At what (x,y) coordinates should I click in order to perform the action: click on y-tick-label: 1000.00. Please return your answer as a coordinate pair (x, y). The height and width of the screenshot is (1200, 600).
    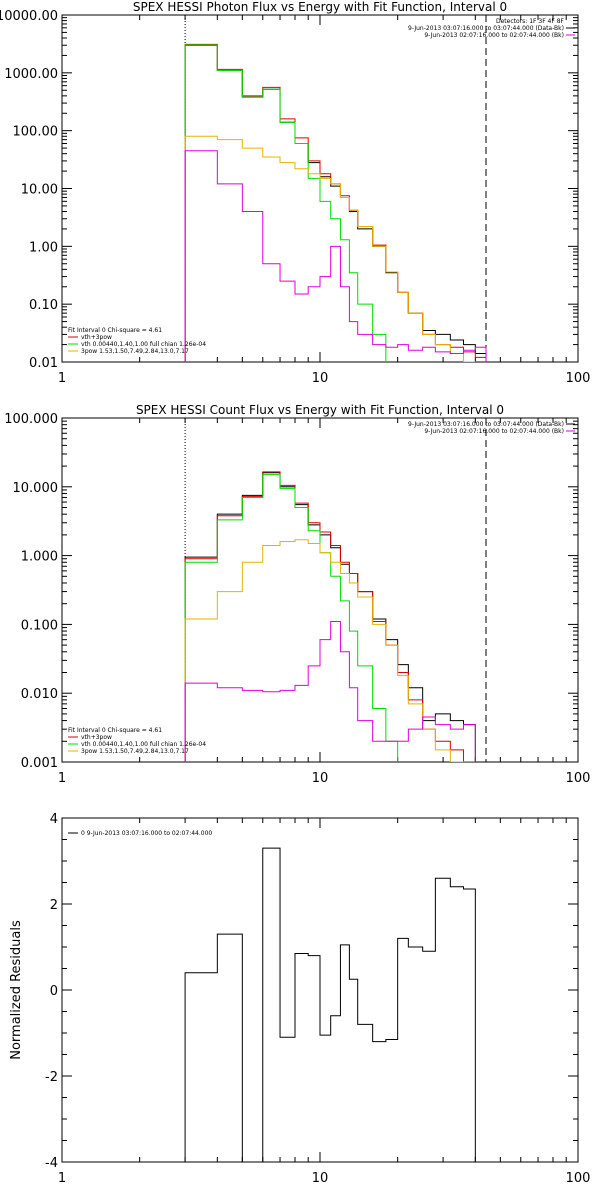
    Looking at the image, I should click on (31, 74).